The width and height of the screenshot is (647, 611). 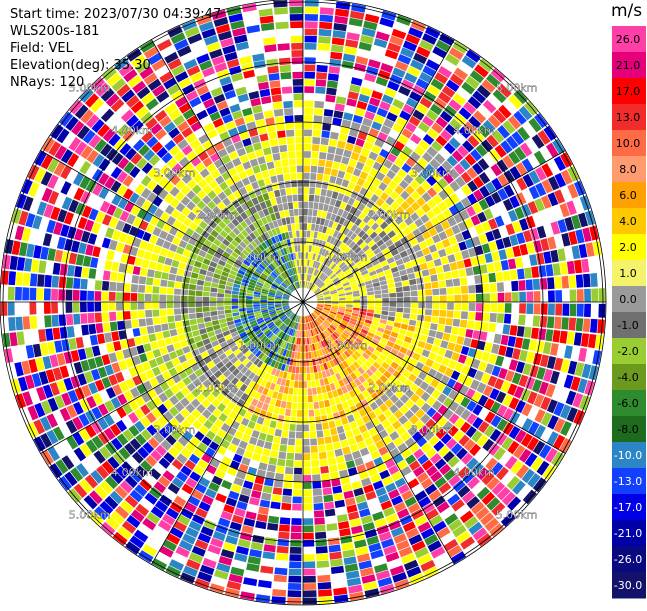 What do you see at coordinates (628, 533) in the screenshot?
I see `colorbar-tick-label: -21.0` at bounding box center [628, 533].